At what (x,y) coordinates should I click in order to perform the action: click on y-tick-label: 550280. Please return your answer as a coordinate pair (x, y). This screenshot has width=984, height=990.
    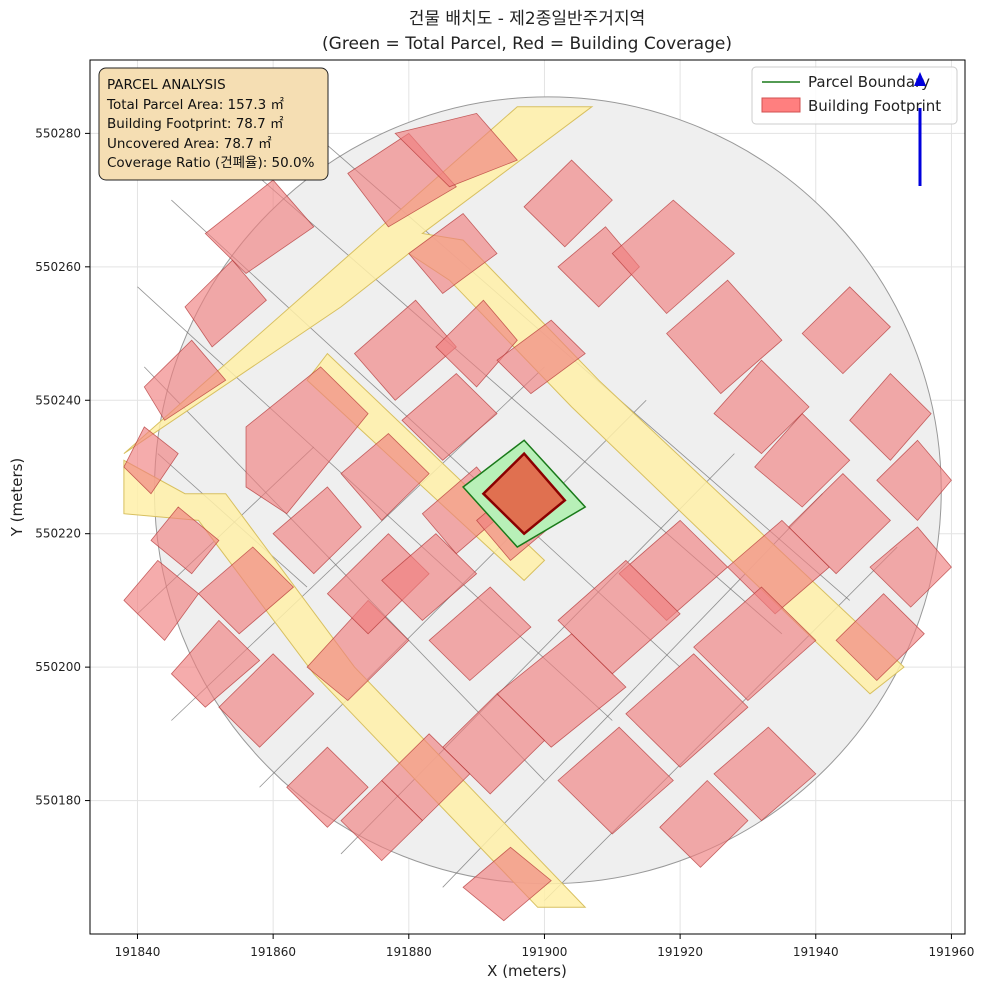
    Looking at the image, I should click on (58, 133).